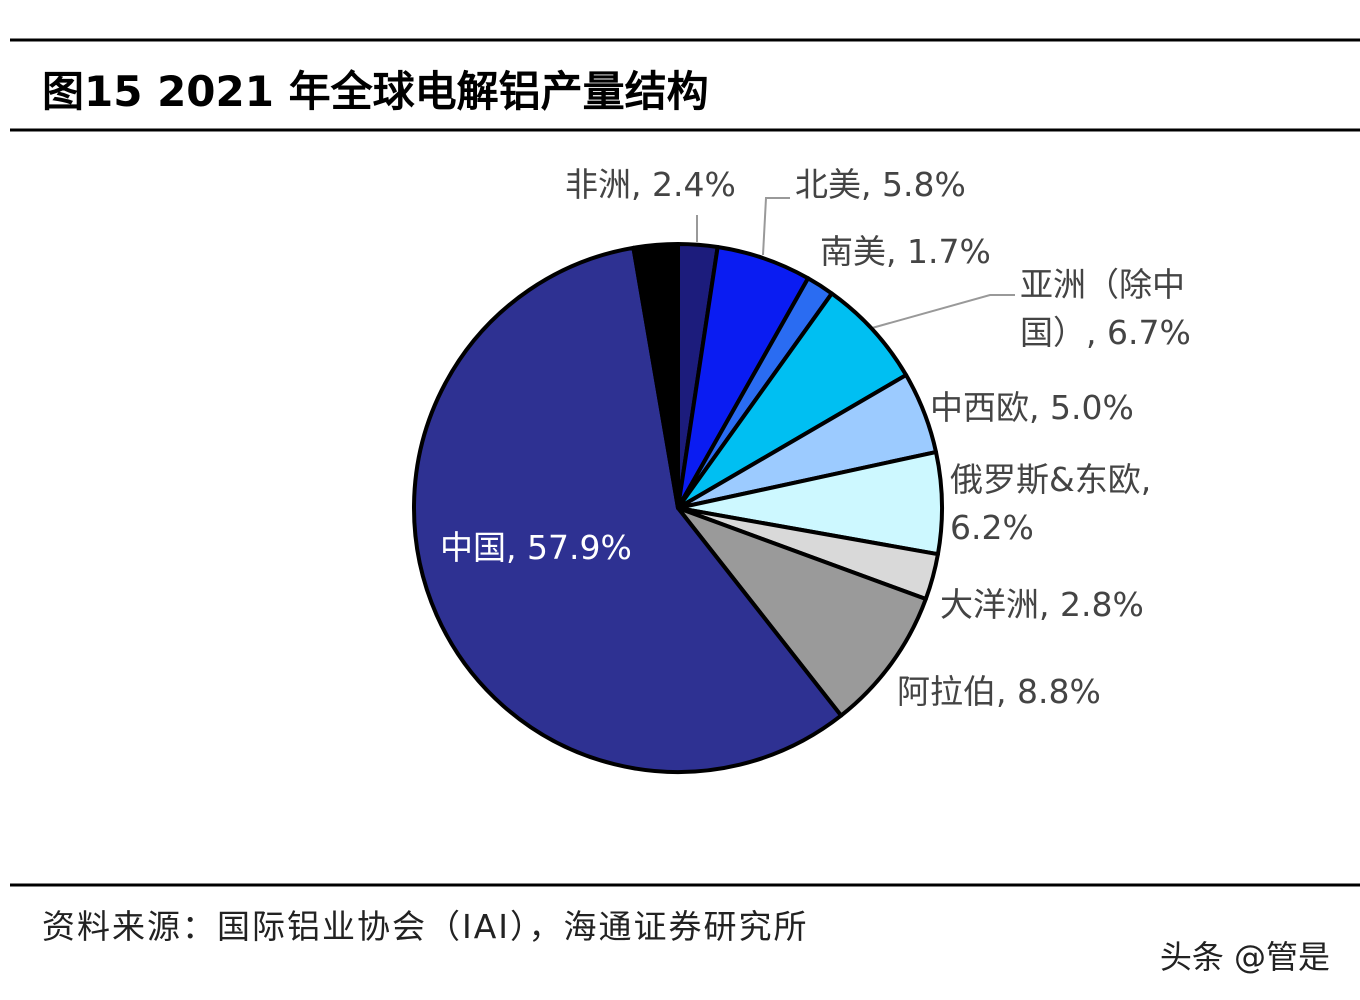  What do you see at coordinates (536, 547) in the screenshot?
I see `slice-label: 中国, 57.9%` at bounding box center [536, 547].